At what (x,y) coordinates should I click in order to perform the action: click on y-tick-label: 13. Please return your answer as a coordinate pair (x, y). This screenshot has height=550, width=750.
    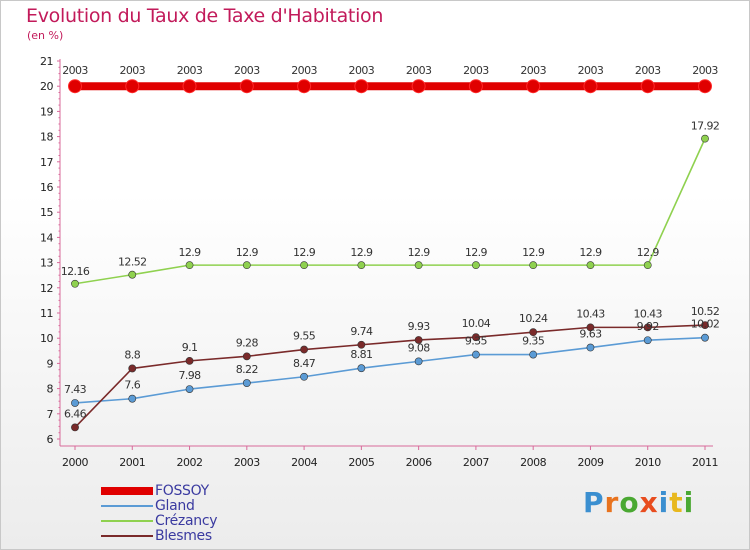
    Looking at the image, I should click on (46, 263).